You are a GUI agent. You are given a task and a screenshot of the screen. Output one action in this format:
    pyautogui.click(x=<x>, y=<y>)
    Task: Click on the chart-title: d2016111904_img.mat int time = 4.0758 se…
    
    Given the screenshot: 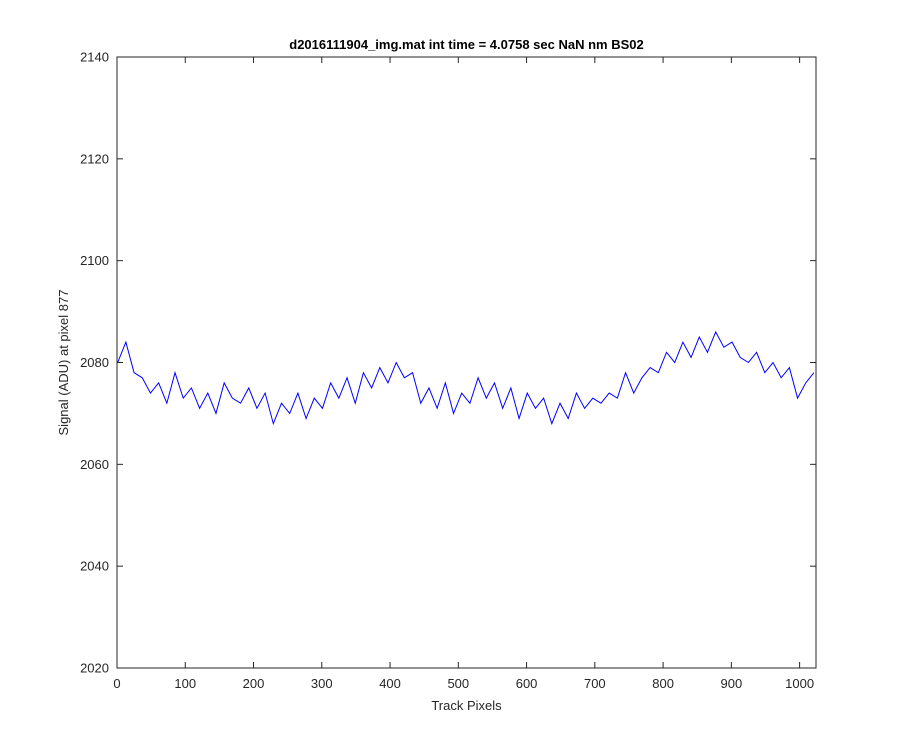 What is the action you would take?
    pyautogui.click(x=466, y=44)
    